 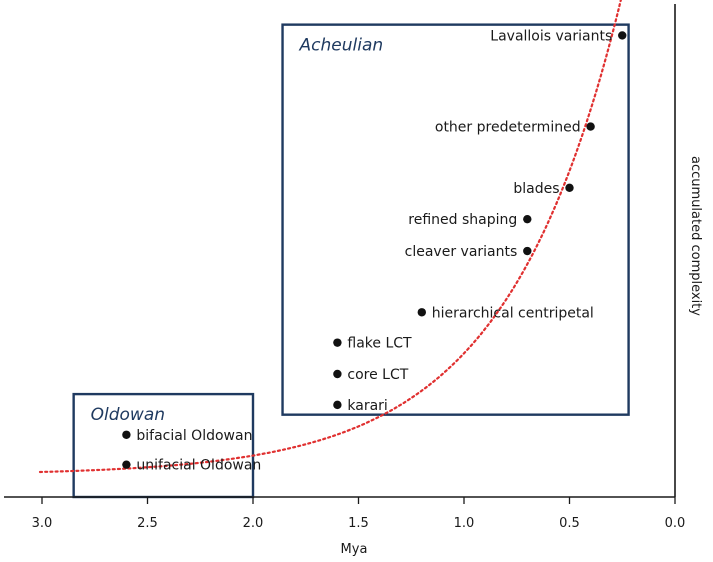 I want to click on data-point-label: other predetermined, so click(x=508, y=128).